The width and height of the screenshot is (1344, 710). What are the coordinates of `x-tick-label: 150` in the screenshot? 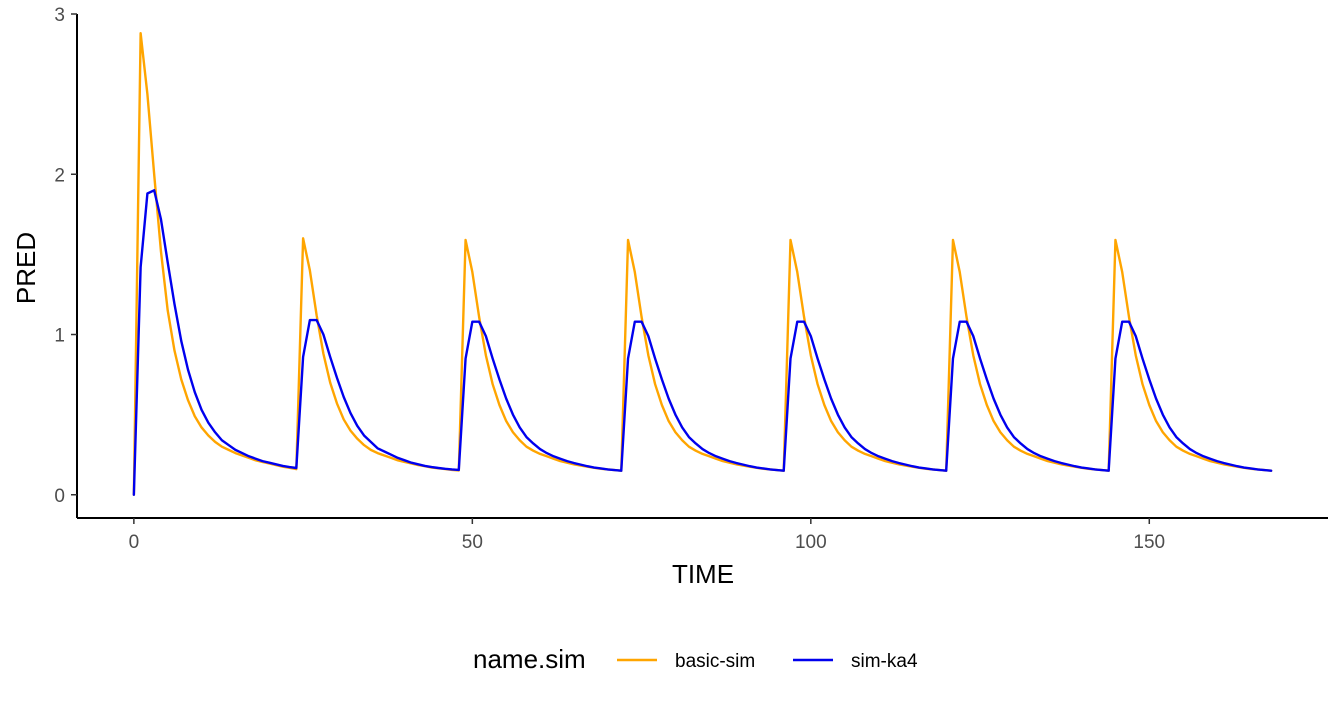 It's located at (1149, 542).